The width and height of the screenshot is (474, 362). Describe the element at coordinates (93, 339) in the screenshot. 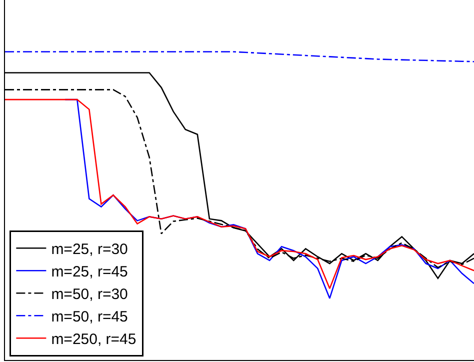

I see `legend-label: m=250, r=45` at that location.